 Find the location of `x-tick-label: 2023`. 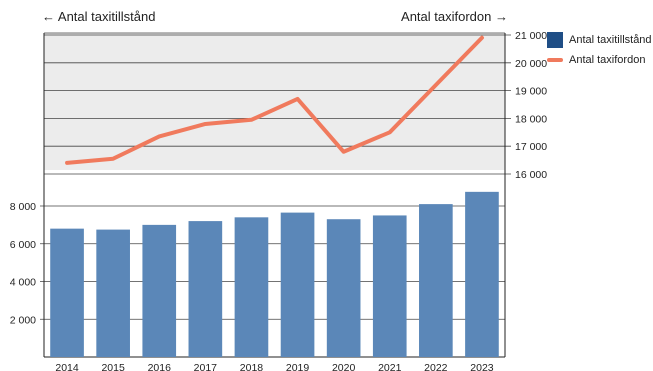

x-tick-label: 2023 is located at coordinates (482, 366).